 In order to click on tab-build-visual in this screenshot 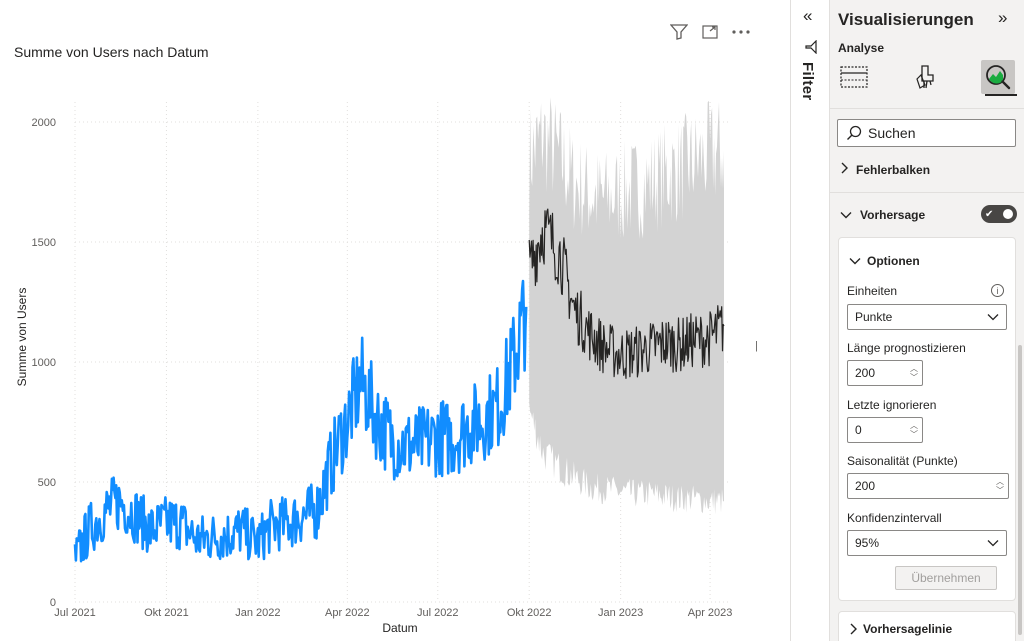, I will do `click(854, 77)`.